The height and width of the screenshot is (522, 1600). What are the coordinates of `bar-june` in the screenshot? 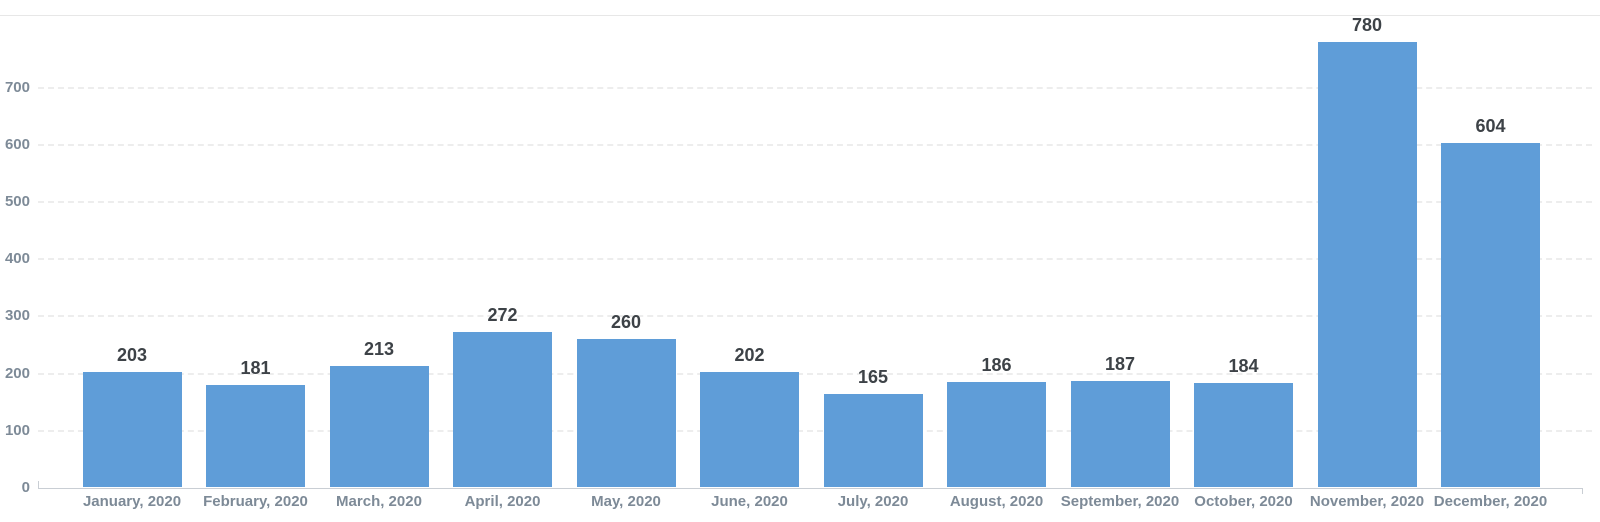 It's located at (749, 429).